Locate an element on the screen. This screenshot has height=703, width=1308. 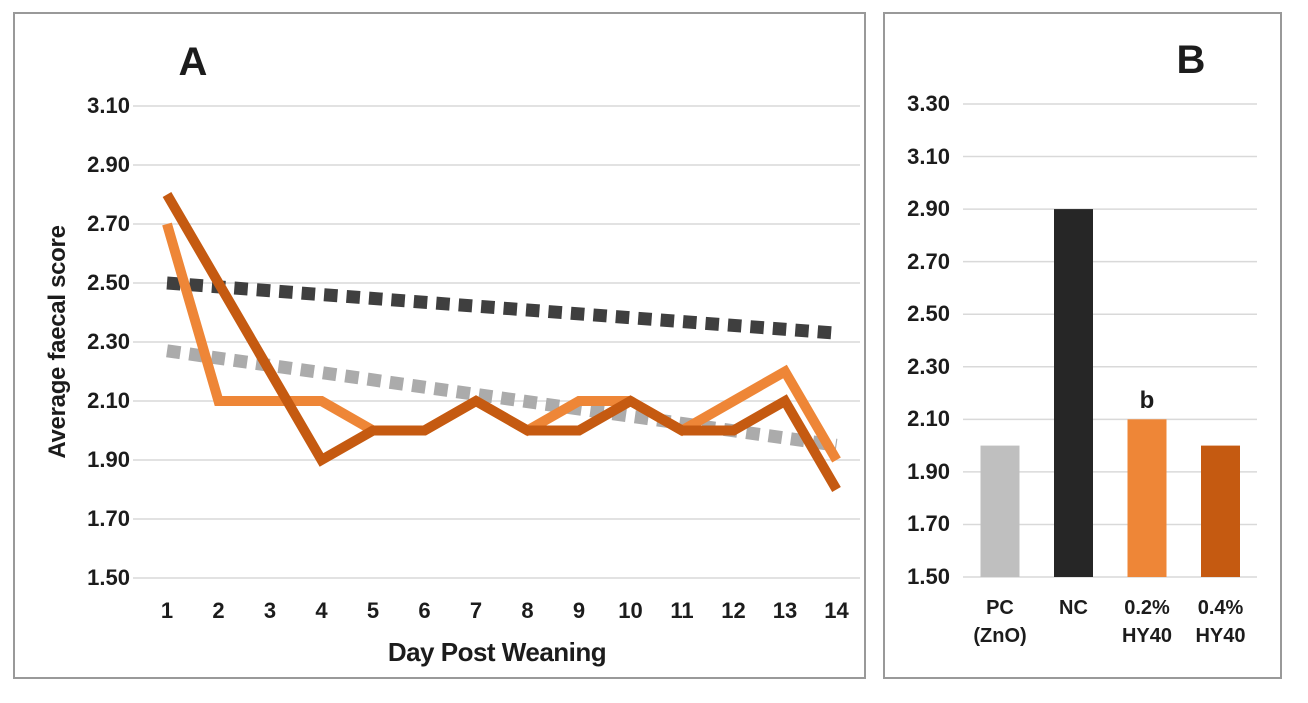
x-tick-a-5: 5 is located at coordinates (373, 610).